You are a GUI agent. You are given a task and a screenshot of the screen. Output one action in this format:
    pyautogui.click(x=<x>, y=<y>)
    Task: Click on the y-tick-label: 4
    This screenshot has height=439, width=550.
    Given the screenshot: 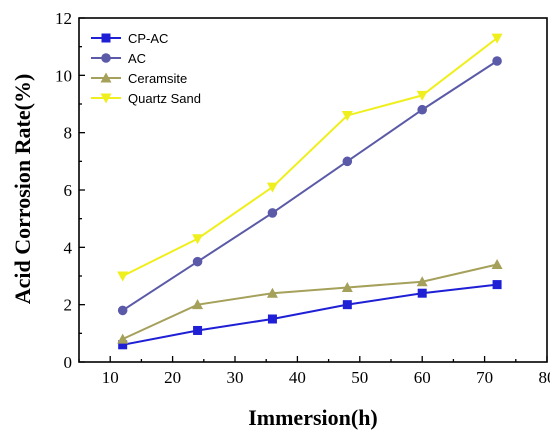 What is the action you would take?
    pyautogui.click(x=68, y=247)
    